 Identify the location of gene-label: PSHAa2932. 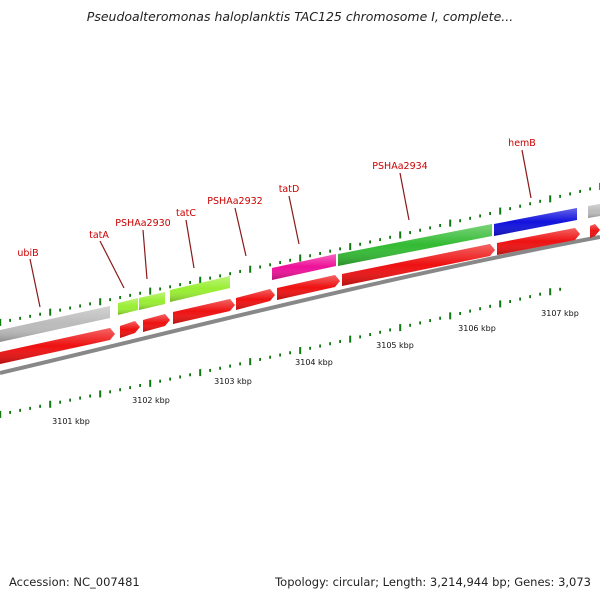
(234, 201).